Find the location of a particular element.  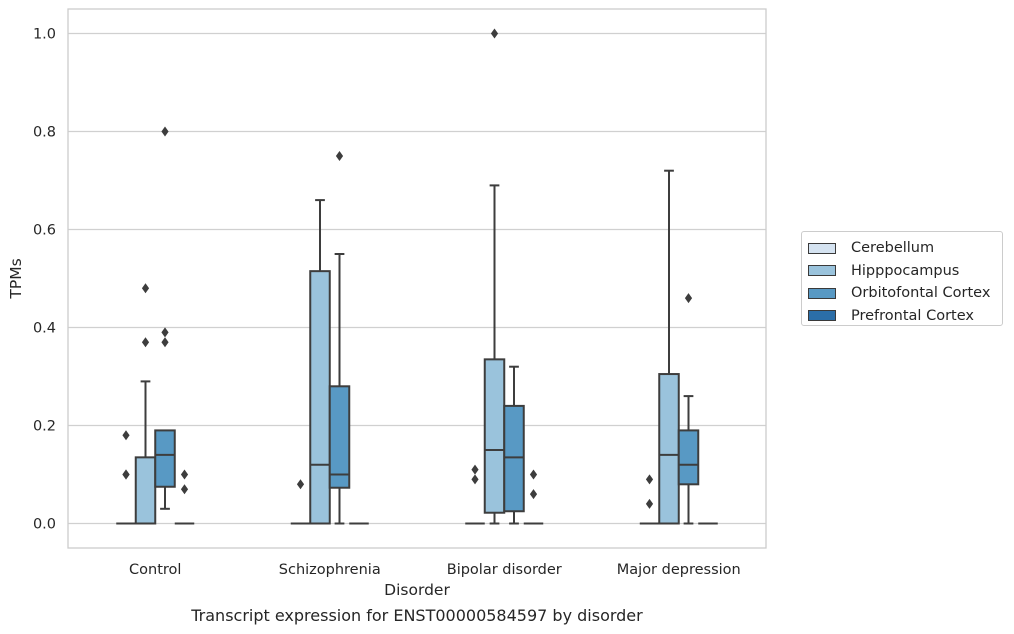

x-tick-label: Major depression is located at coordinates (679, 570).